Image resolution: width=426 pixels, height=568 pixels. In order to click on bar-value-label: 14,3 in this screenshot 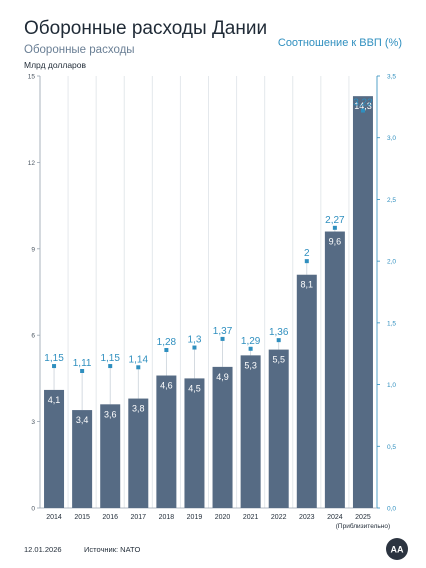, I will do `click(363, 106)`.